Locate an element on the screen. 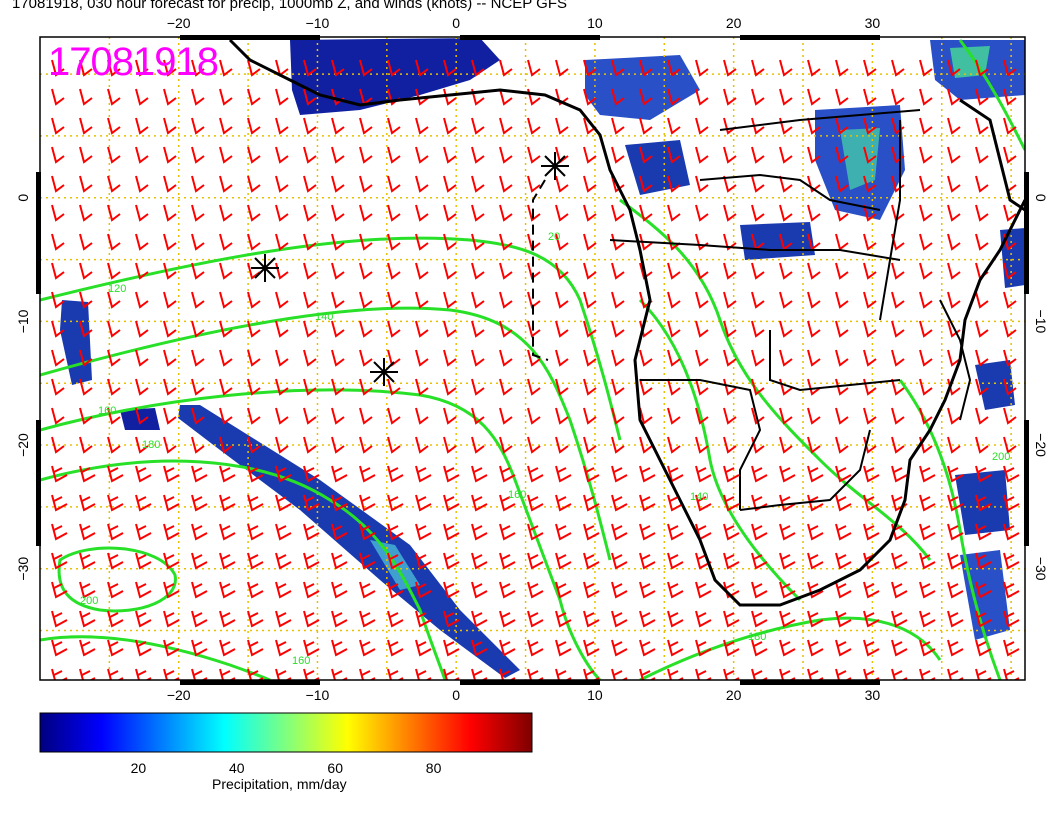  precip-patch-cameroon is located at coordinates (657, 167).